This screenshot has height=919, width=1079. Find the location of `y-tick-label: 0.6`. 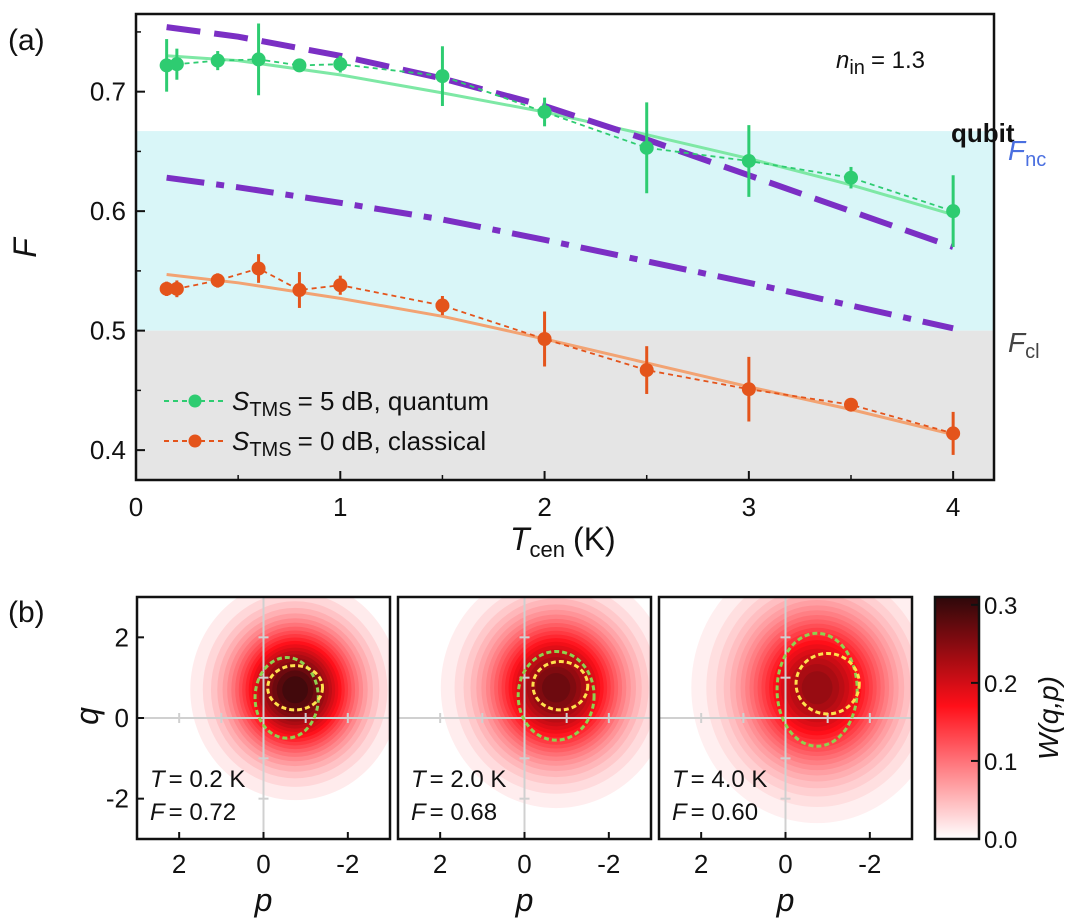

y-tick-label: 0.6 is located at coordinates (108, 211).